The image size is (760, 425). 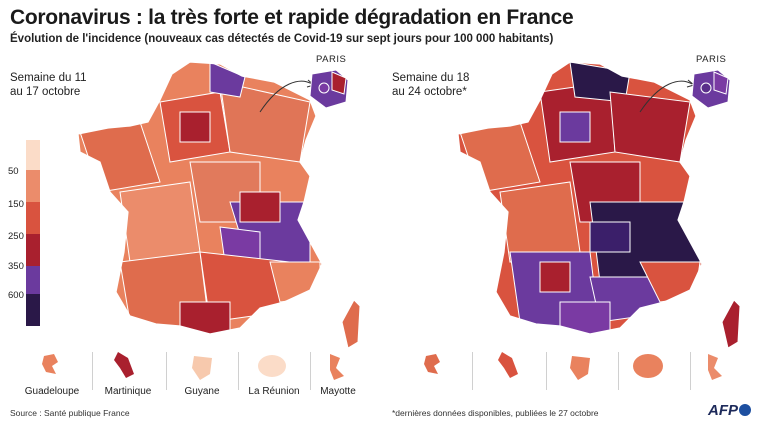 What do you see at coordinates (16, 266) in the screenshot?
I see `legend-label-350: 350` at bounding box center [16, 266].